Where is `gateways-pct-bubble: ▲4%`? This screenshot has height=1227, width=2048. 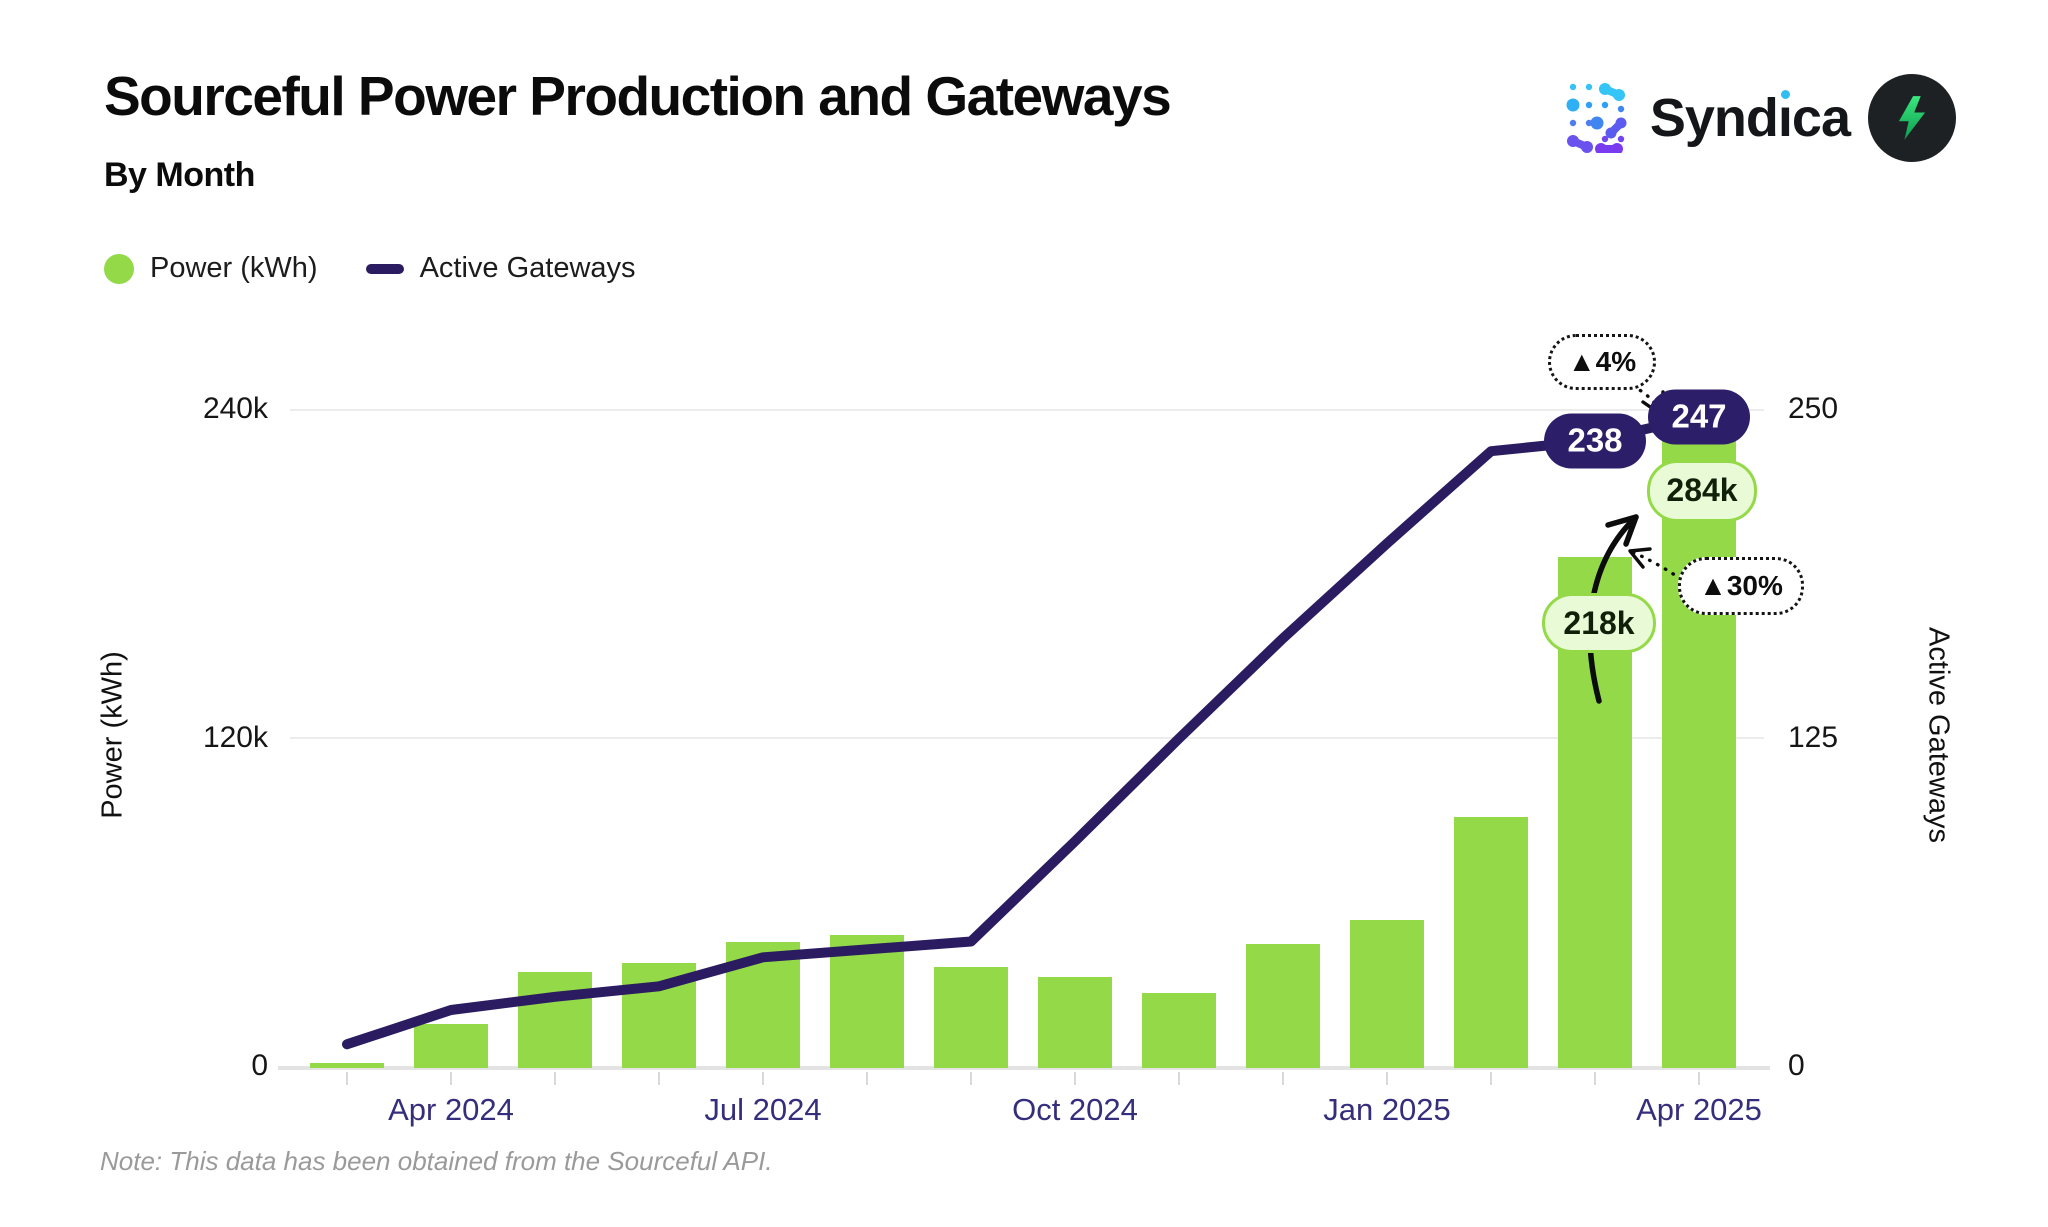
gateways-pct-bubble: ▲4% is located at coordinates (1602, 362).